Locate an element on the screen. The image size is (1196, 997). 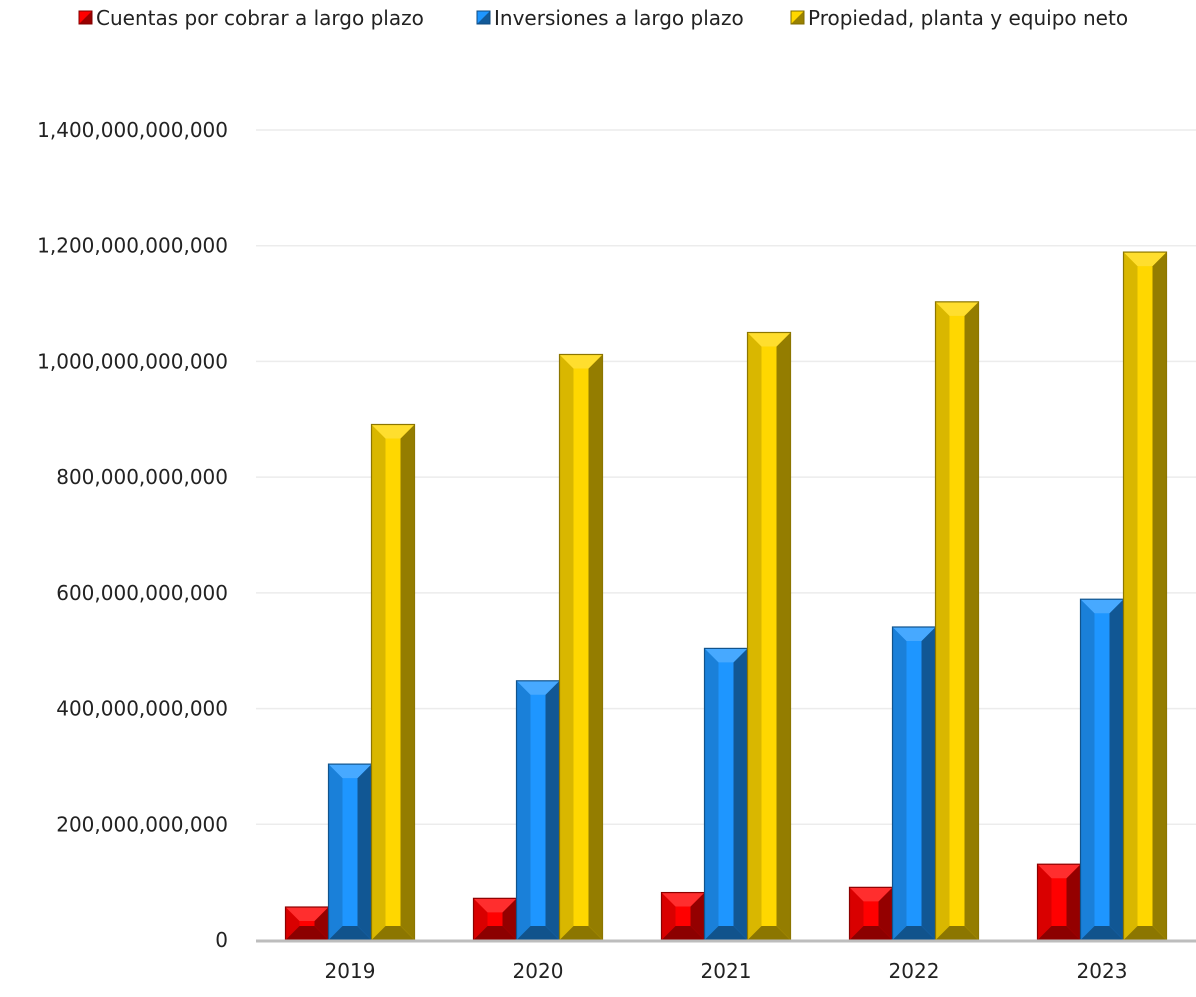
legend-label: Cuentas por cobrar a largo plazo is located at coordinates (260, 18).